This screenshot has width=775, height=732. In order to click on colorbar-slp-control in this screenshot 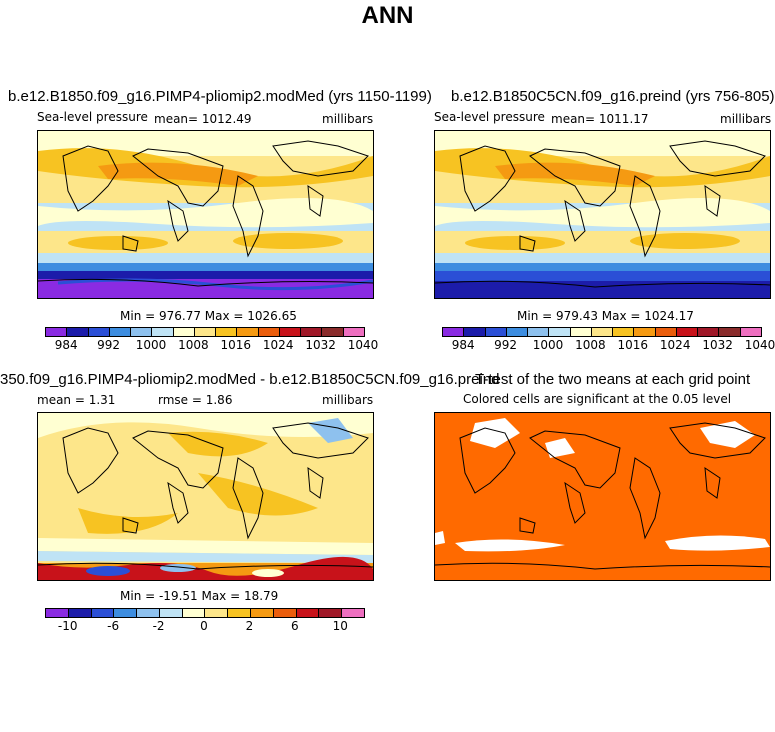, I will do `click(602, 332)`.